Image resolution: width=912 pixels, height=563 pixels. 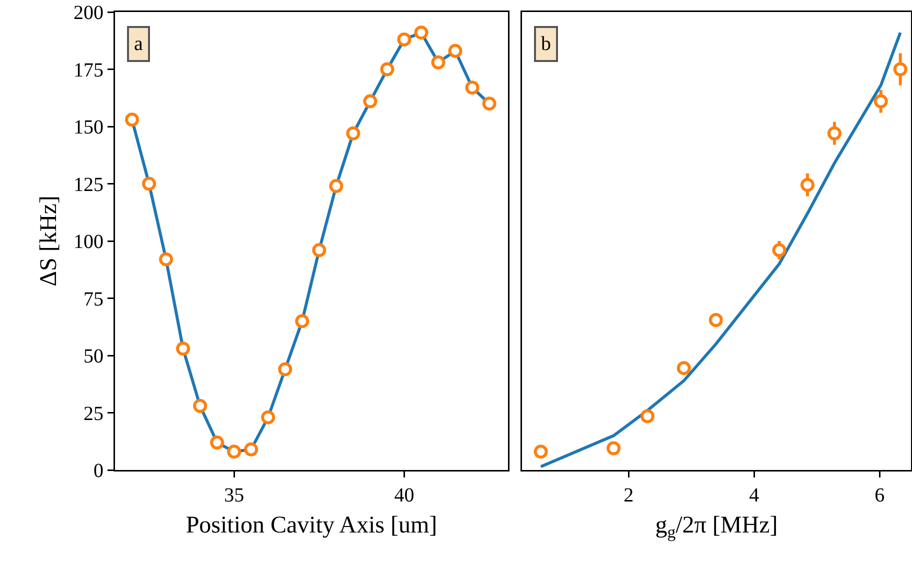 I want to click on y-tick-label: 75, so click(x=94, y=299).